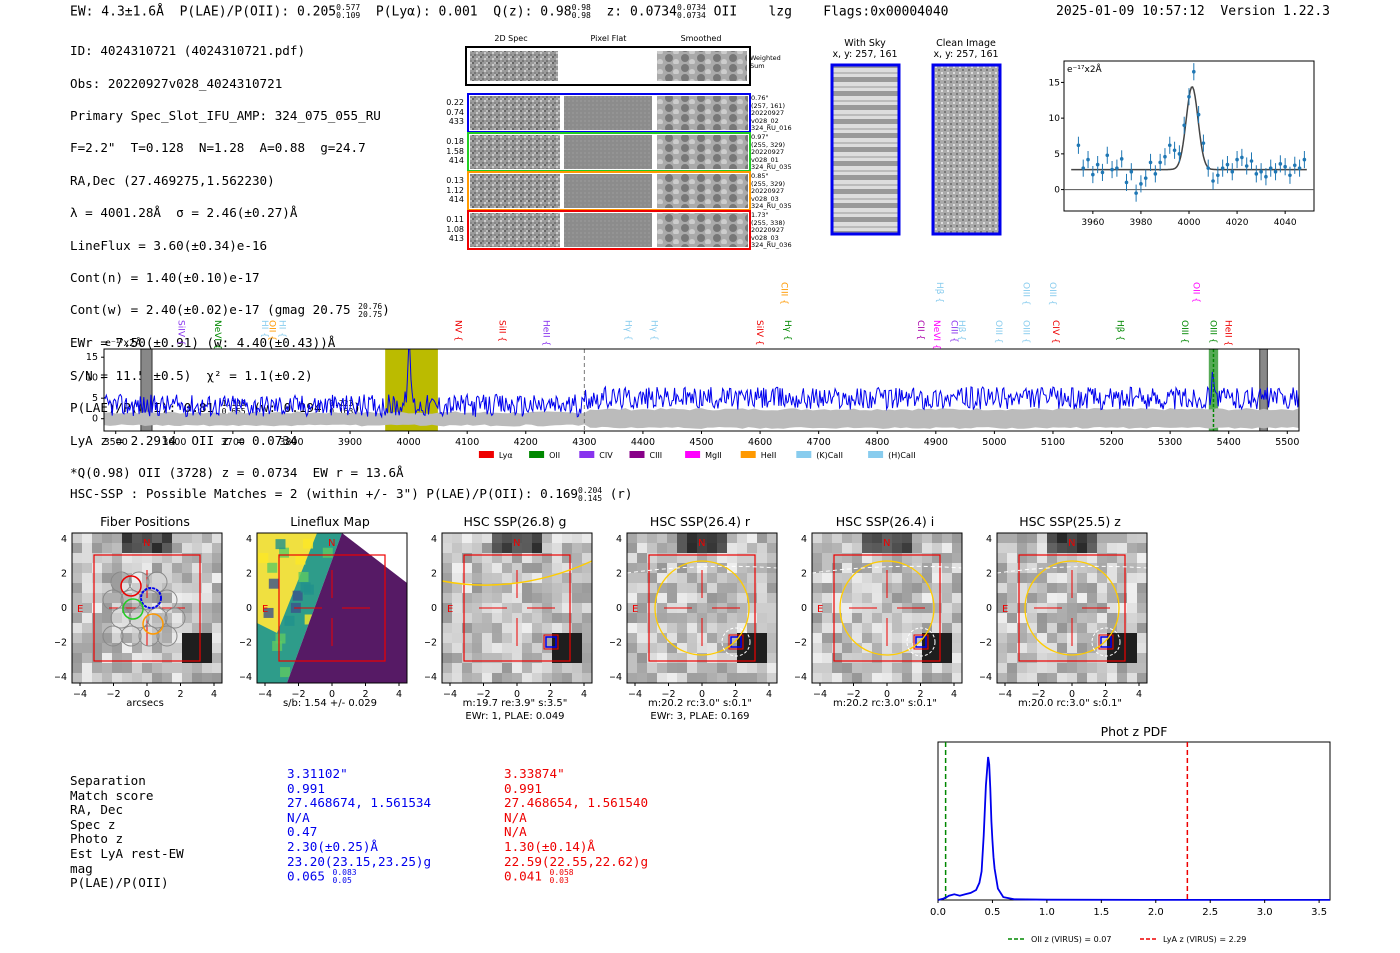 This screenshot has height=953, width=1400. Describe the element at coordinates (515, 710) in the screenshot. I see `panel-footer: m:19.7 re:3.9" s:3.5" EWr: 1, PLAE: 0.049` at that location.